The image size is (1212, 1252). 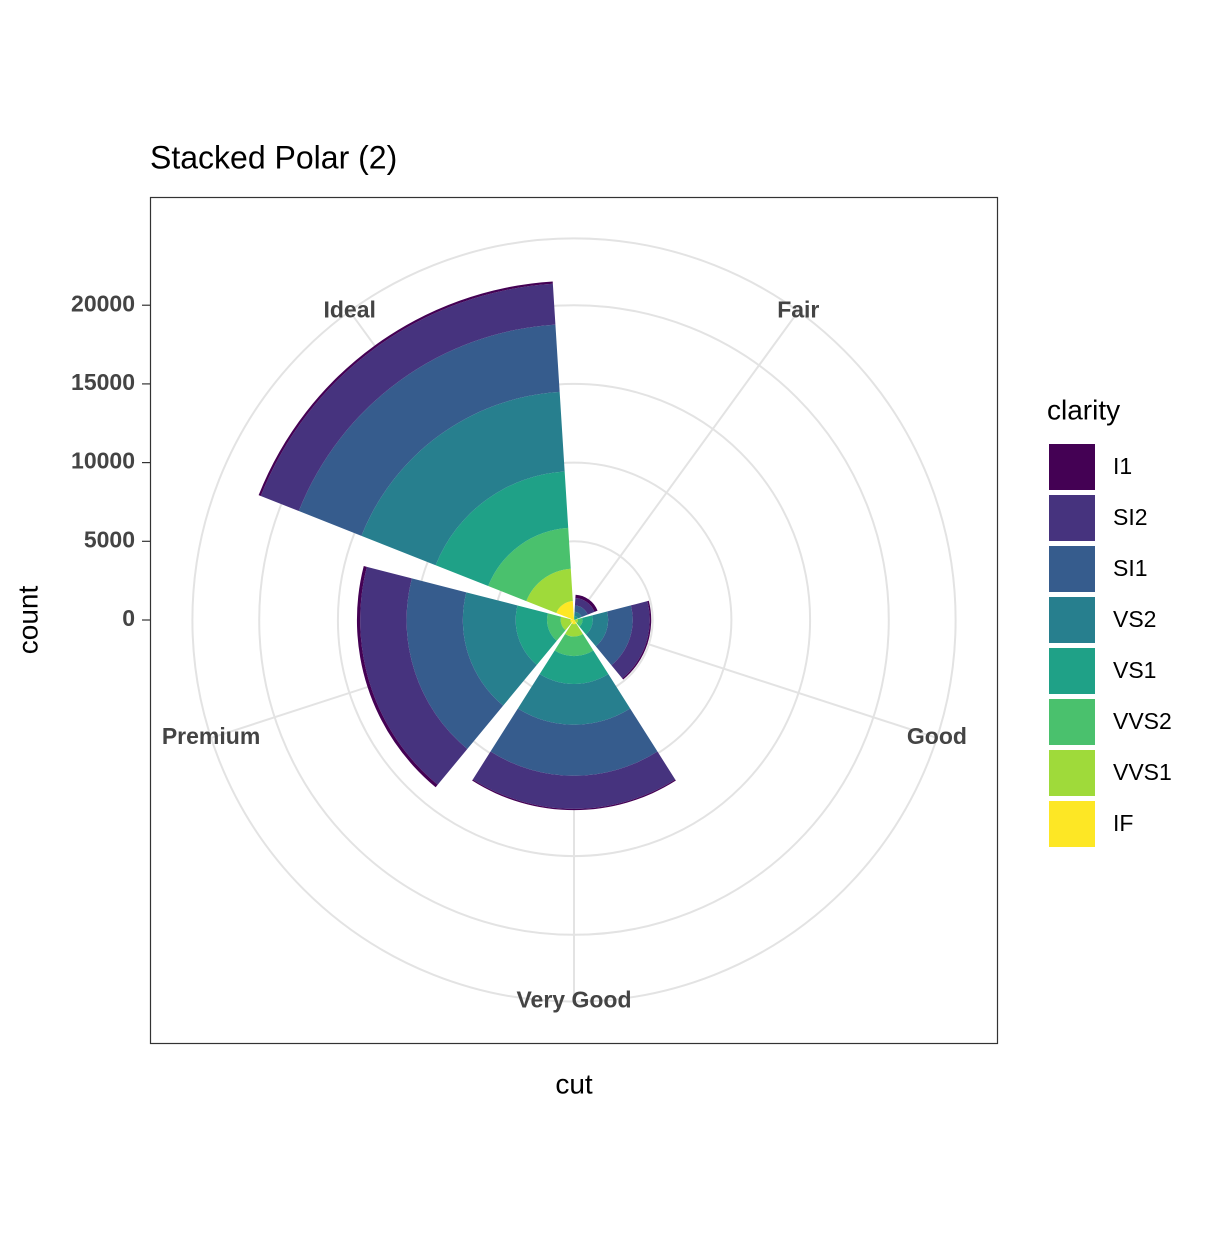 What do you see at coordinates (273, 157) in the screenshot?
I see `chart-title: Stacked Polar (2)` at bounding box center [273, 157].